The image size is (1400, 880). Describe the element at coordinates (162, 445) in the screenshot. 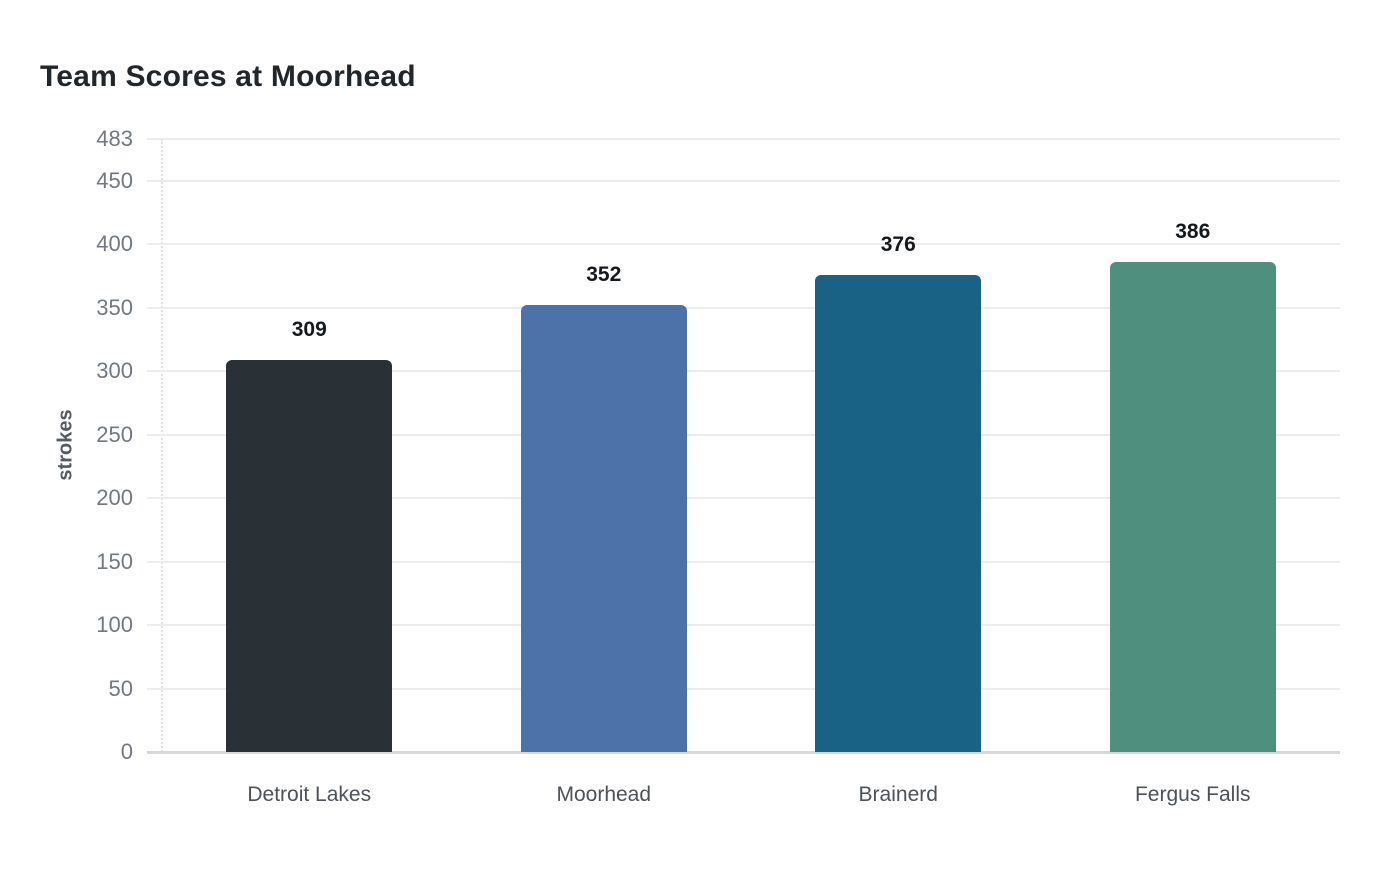

I see `y-axis-line` at that location.